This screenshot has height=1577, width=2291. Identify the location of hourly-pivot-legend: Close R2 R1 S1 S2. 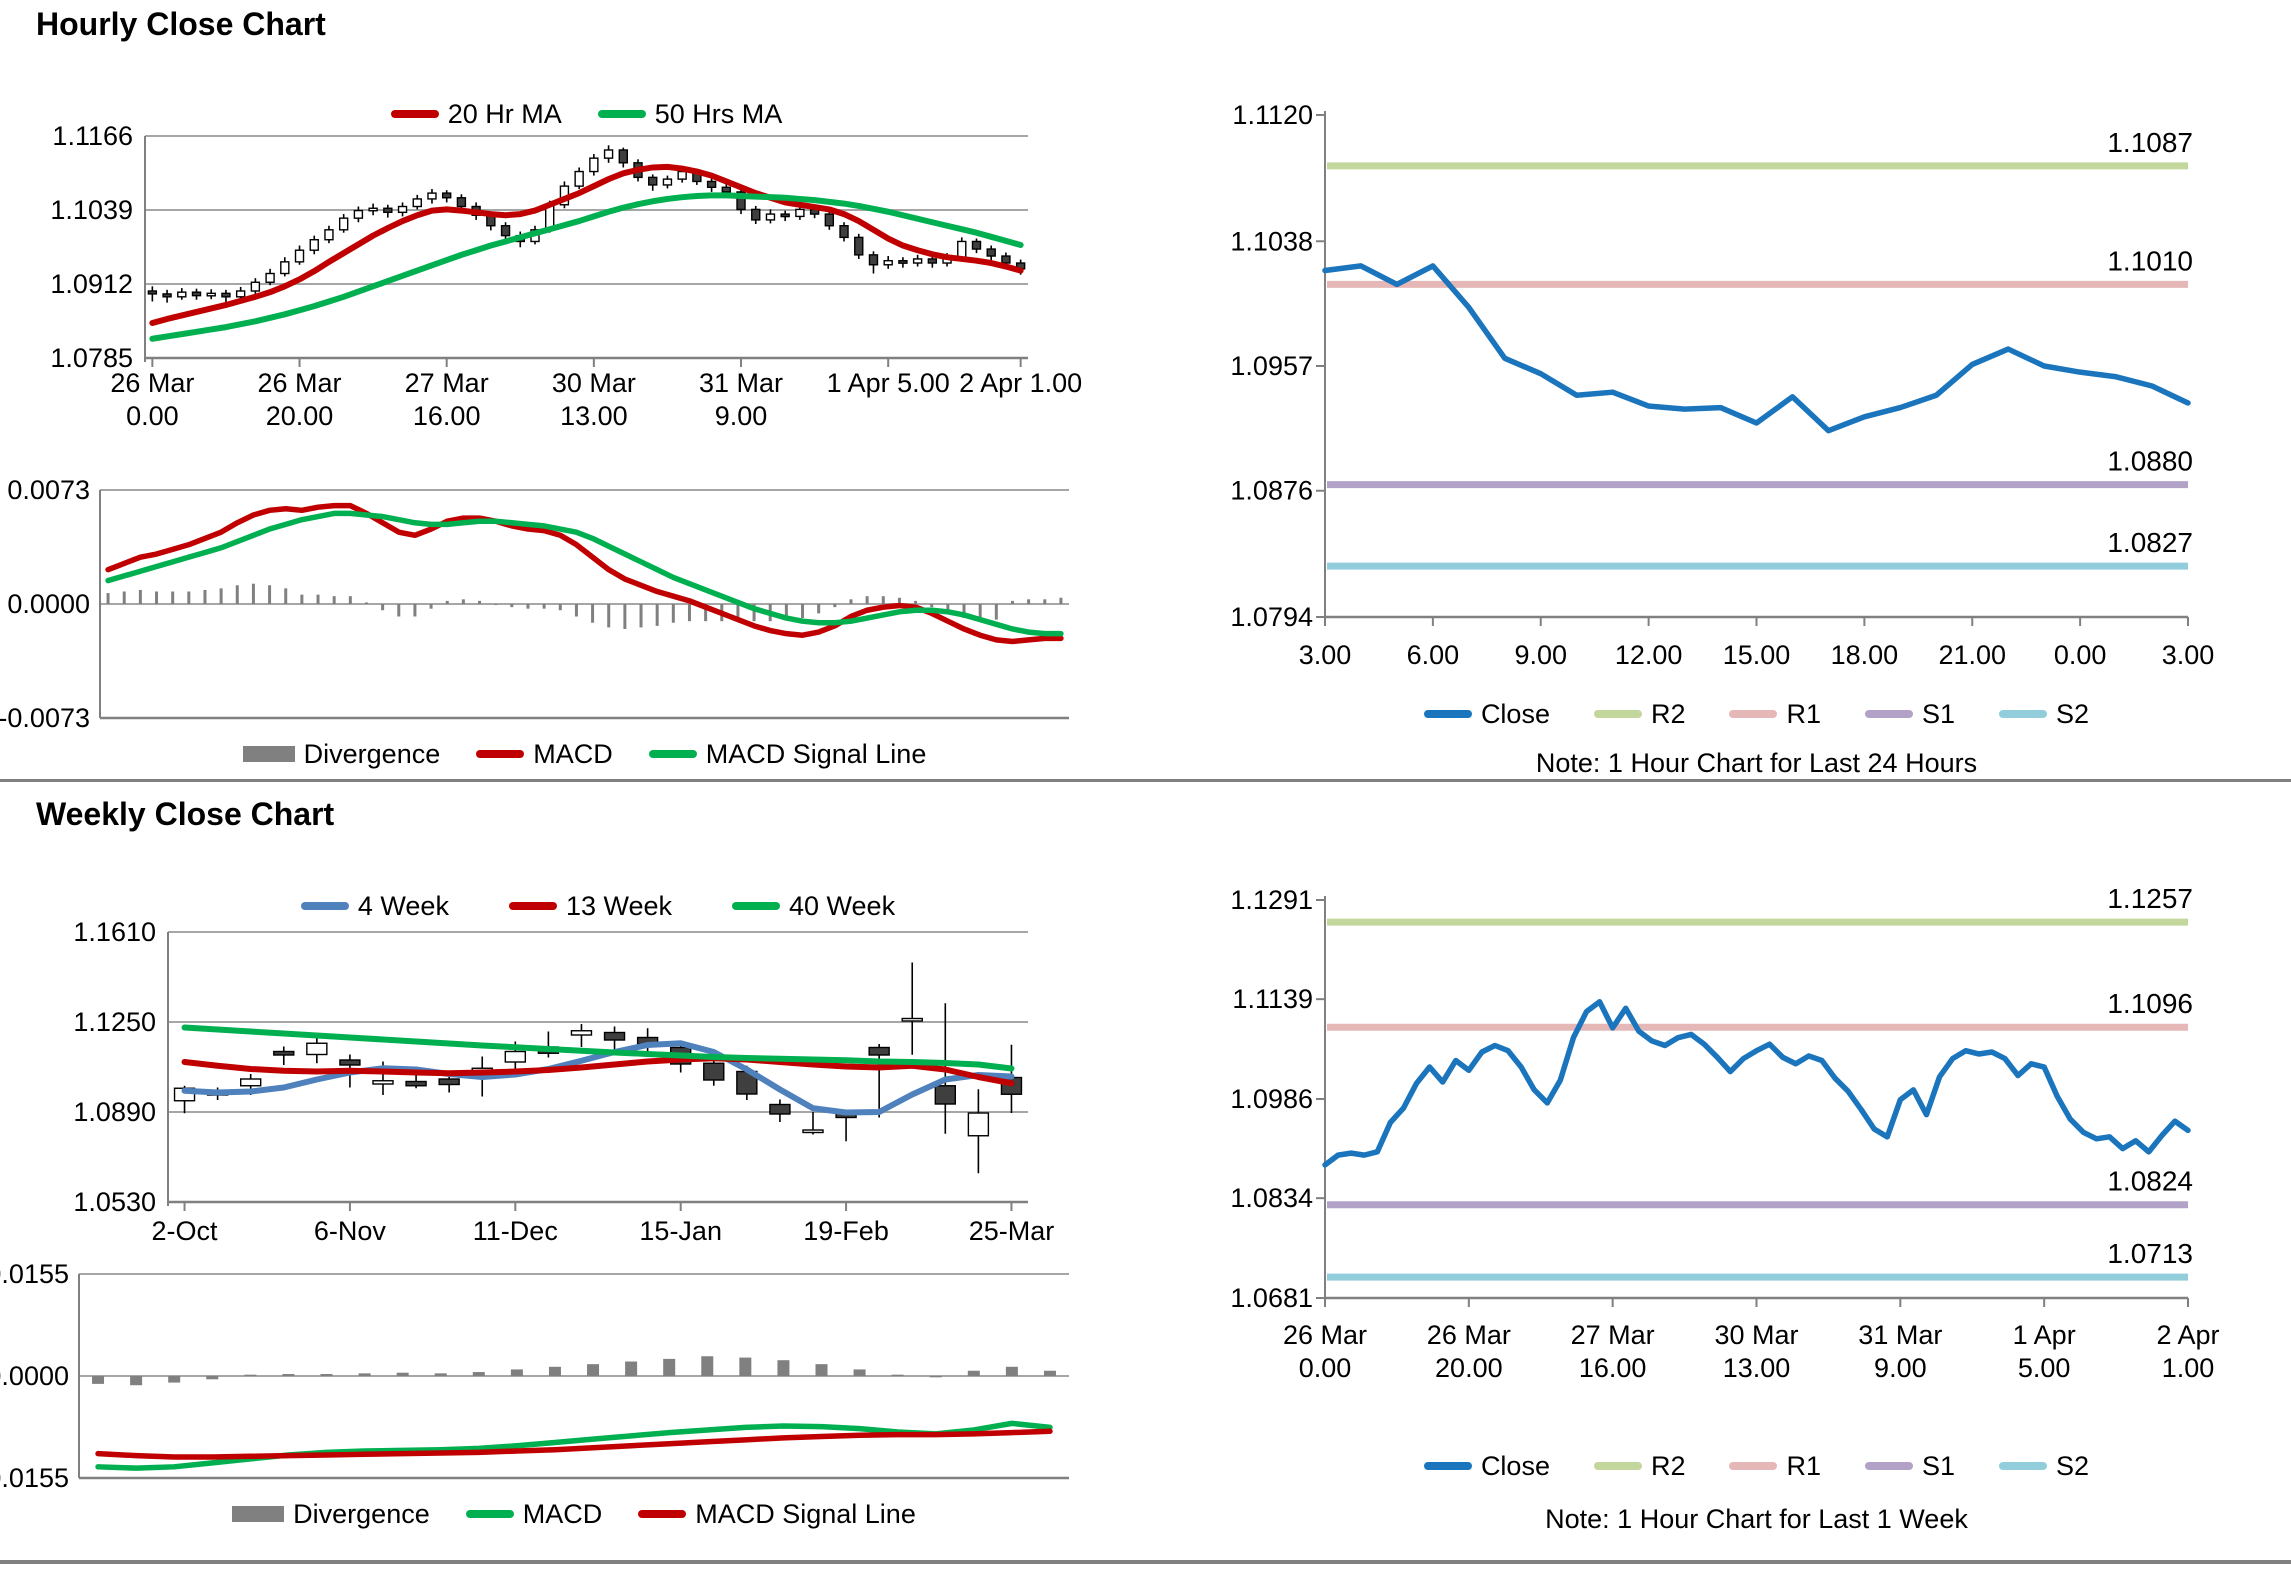
(1756, 714).